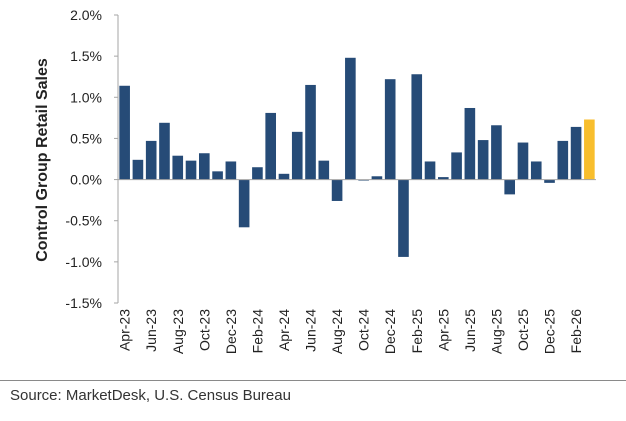 This screenshot has height=421, width=626. What do you see at coordinates (337, 331) in the screenshot?
I see `x-tick-label: Aug-24` at bounding box center [337, 331].